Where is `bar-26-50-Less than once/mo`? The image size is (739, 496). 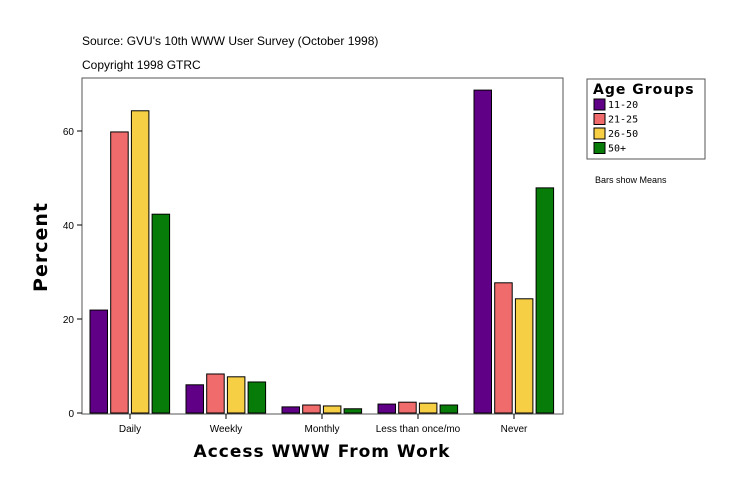 bar-26-50-Less than once/mo is located at coordinates (428, 408).